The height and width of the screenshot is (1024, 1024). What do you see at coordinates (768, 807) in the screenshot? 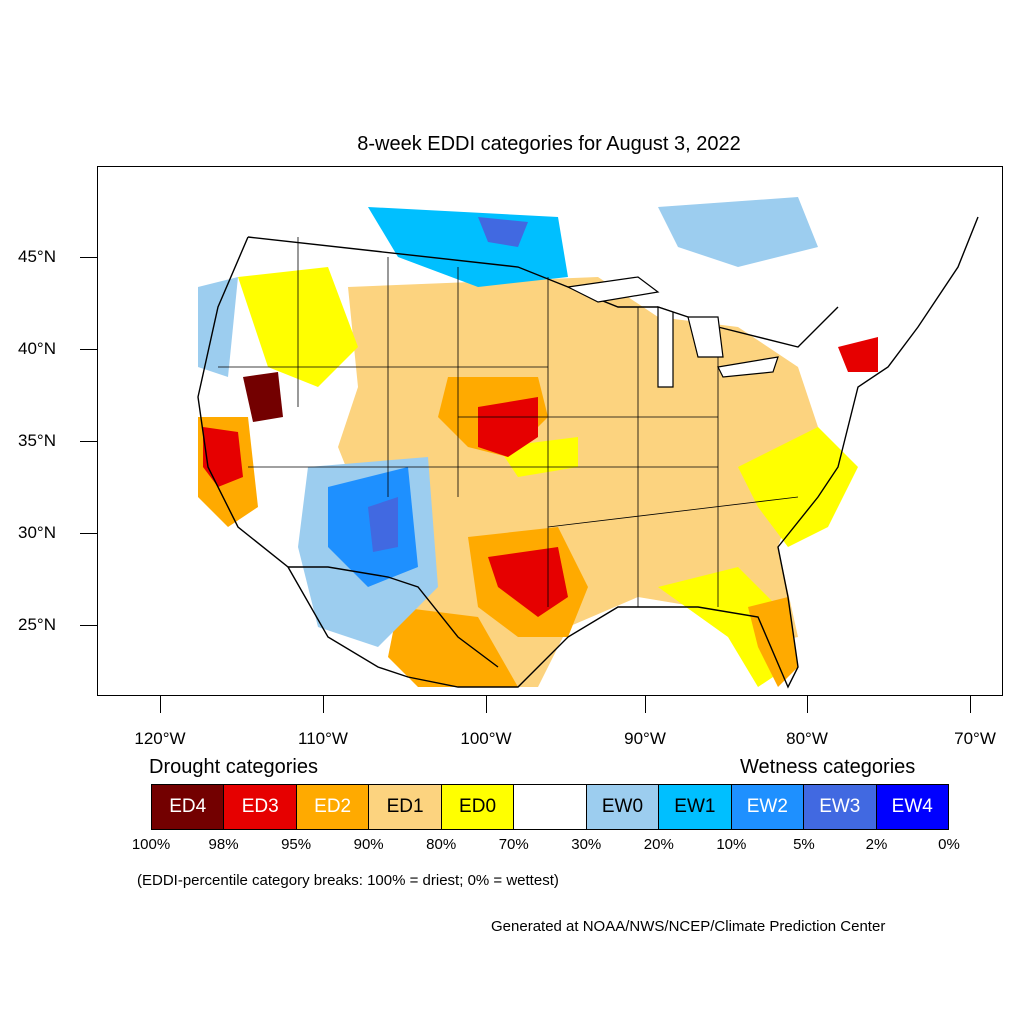
I see `legend-ew2: EW2` at bounding box center [768, 807].